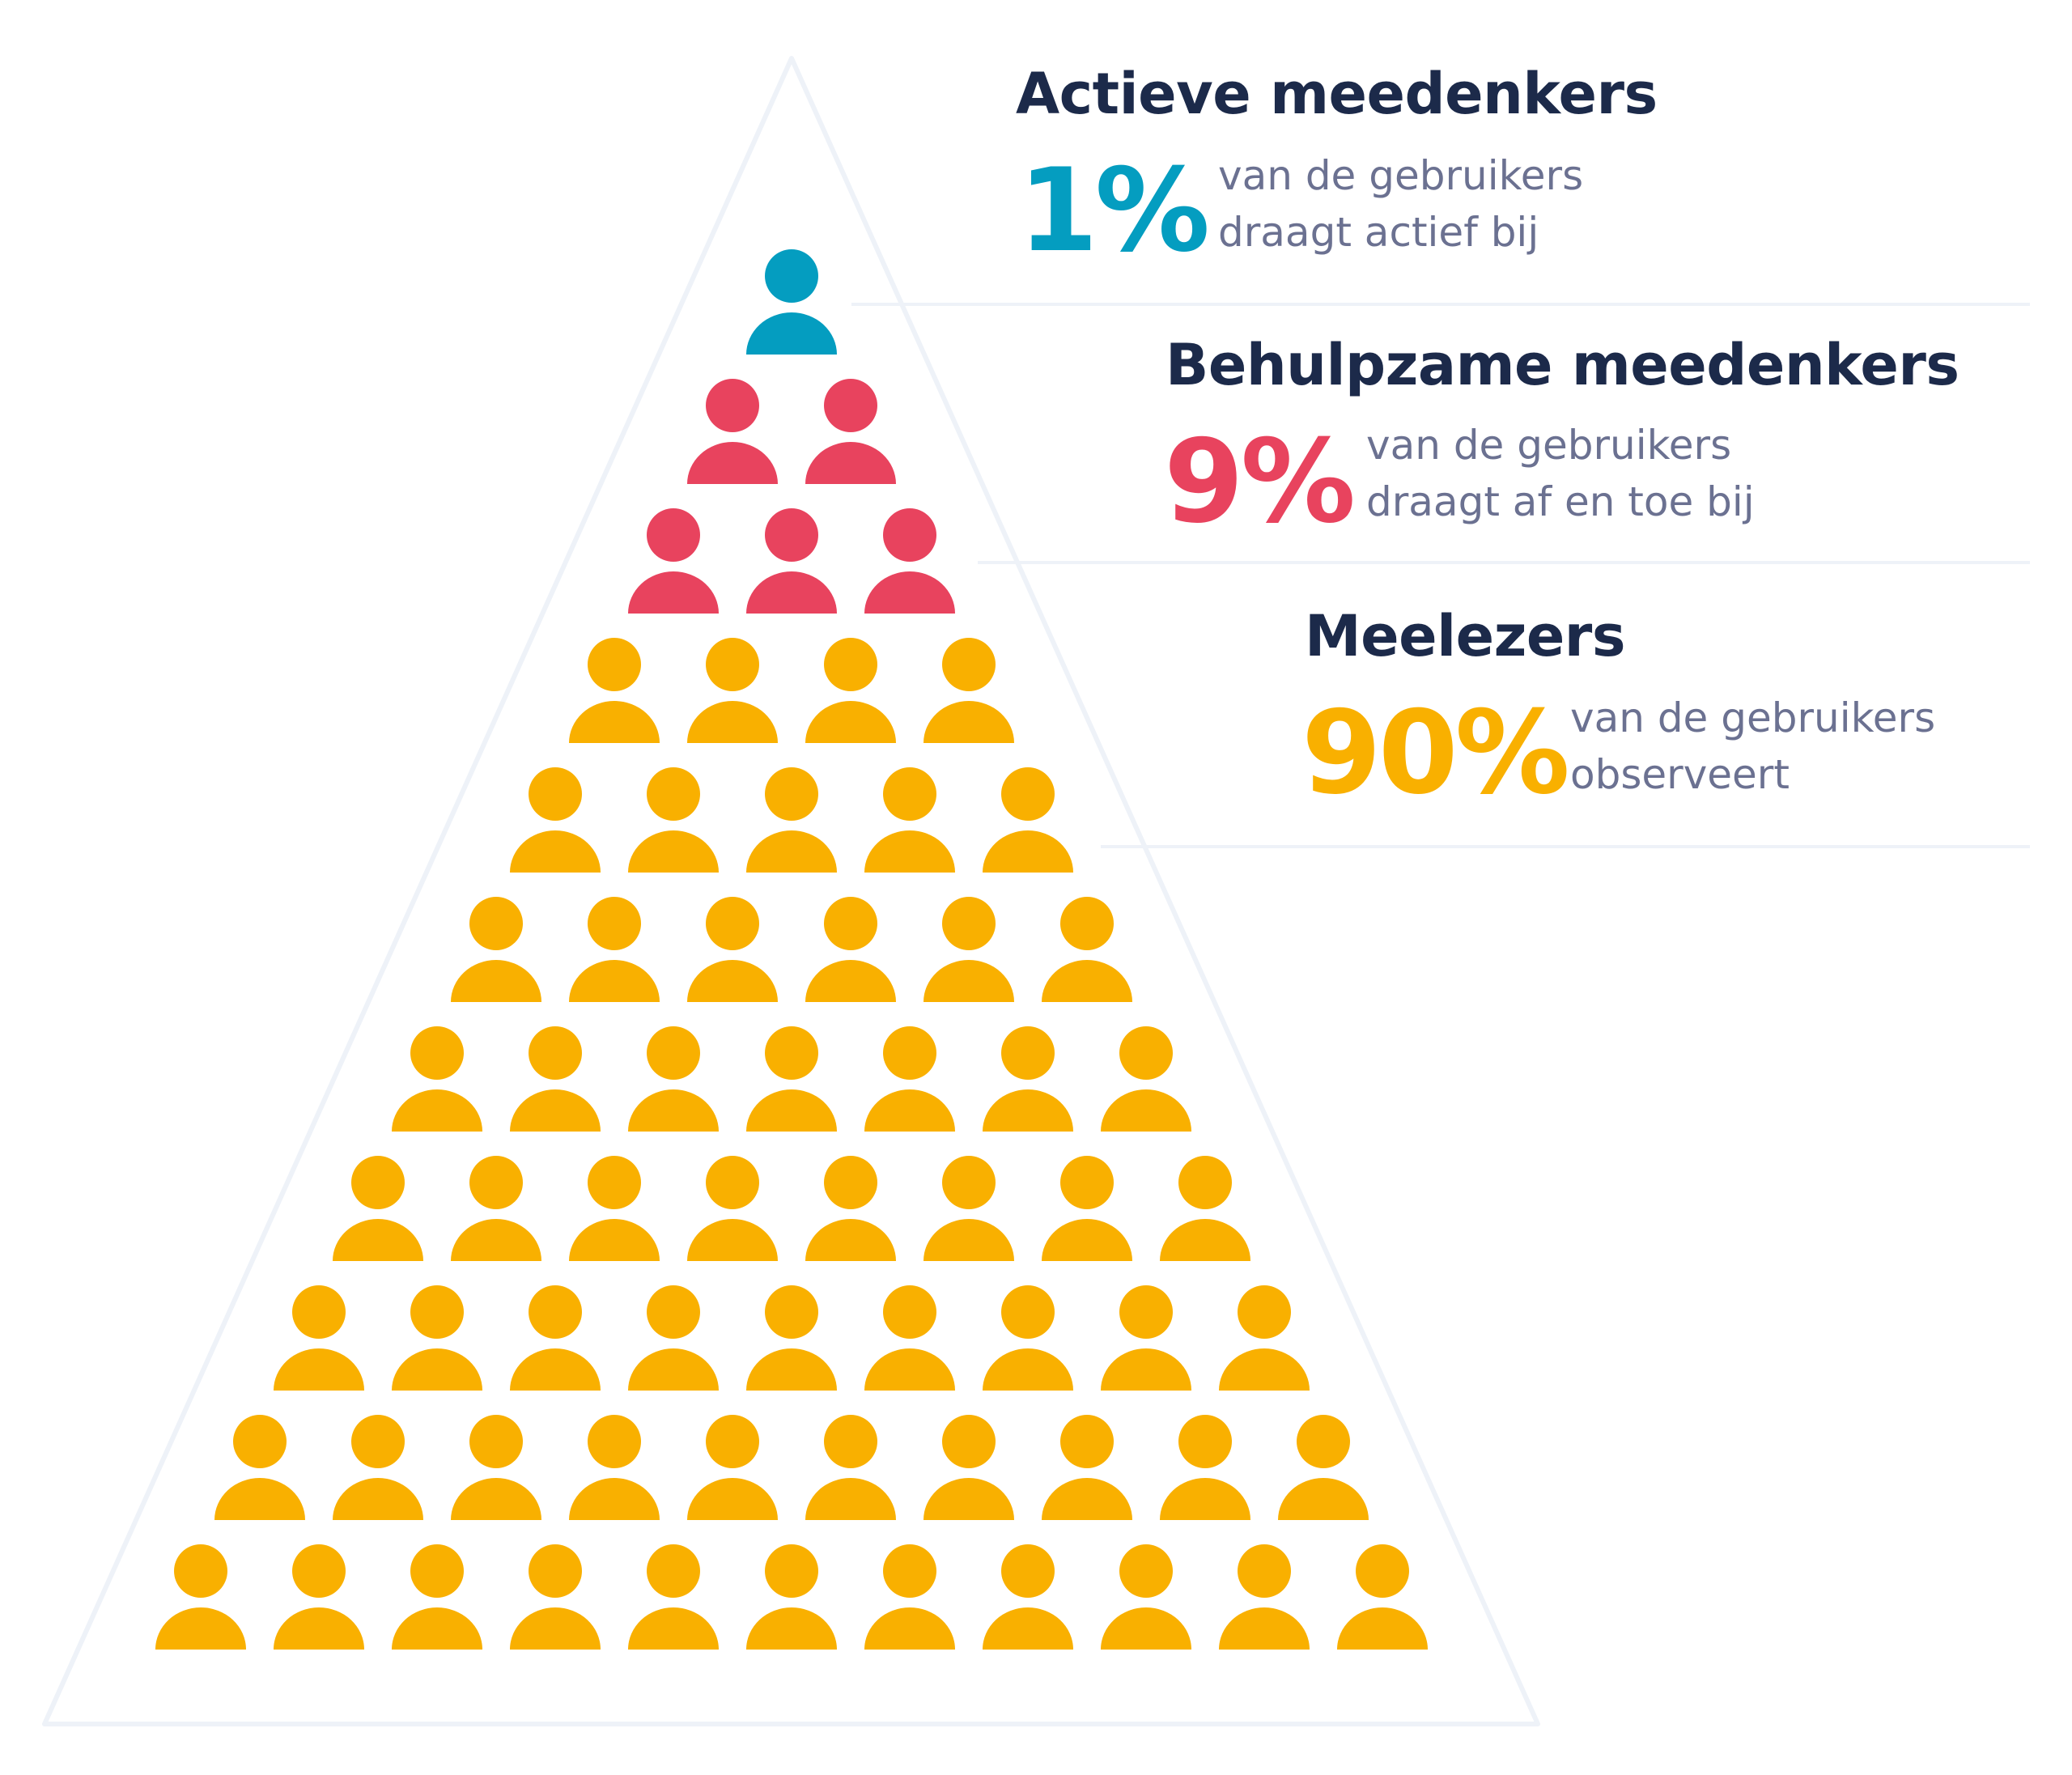 Image resolution: width=2072 pixels, height=1775 pixels. I want to click on tier-3-description-line-1: van de gebruikers, so click(1753, 717).